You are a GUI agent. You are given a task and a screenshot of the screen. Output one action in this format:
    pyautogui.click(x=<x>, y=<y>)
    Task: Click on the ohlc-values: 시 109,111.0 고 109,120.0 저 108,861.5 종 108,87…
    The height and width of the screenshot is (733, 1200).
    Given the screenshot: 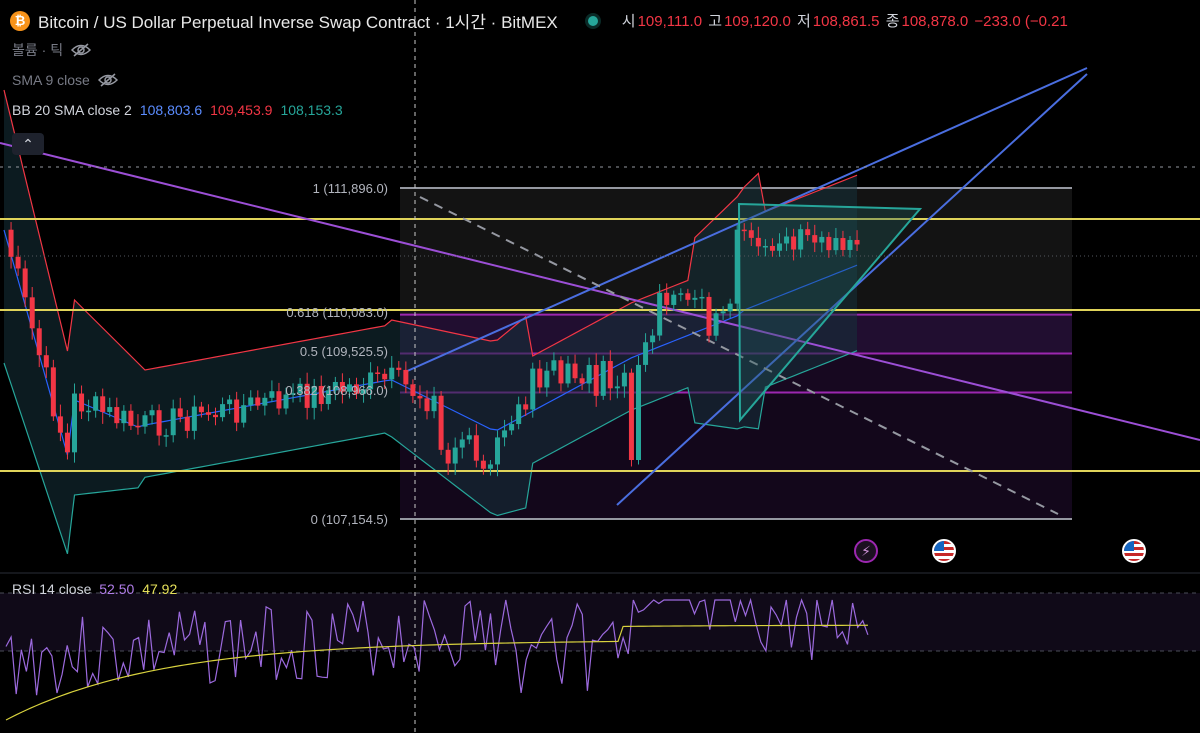 What is the action you would take?
    pyautogui.click(x=844, y=21)
    